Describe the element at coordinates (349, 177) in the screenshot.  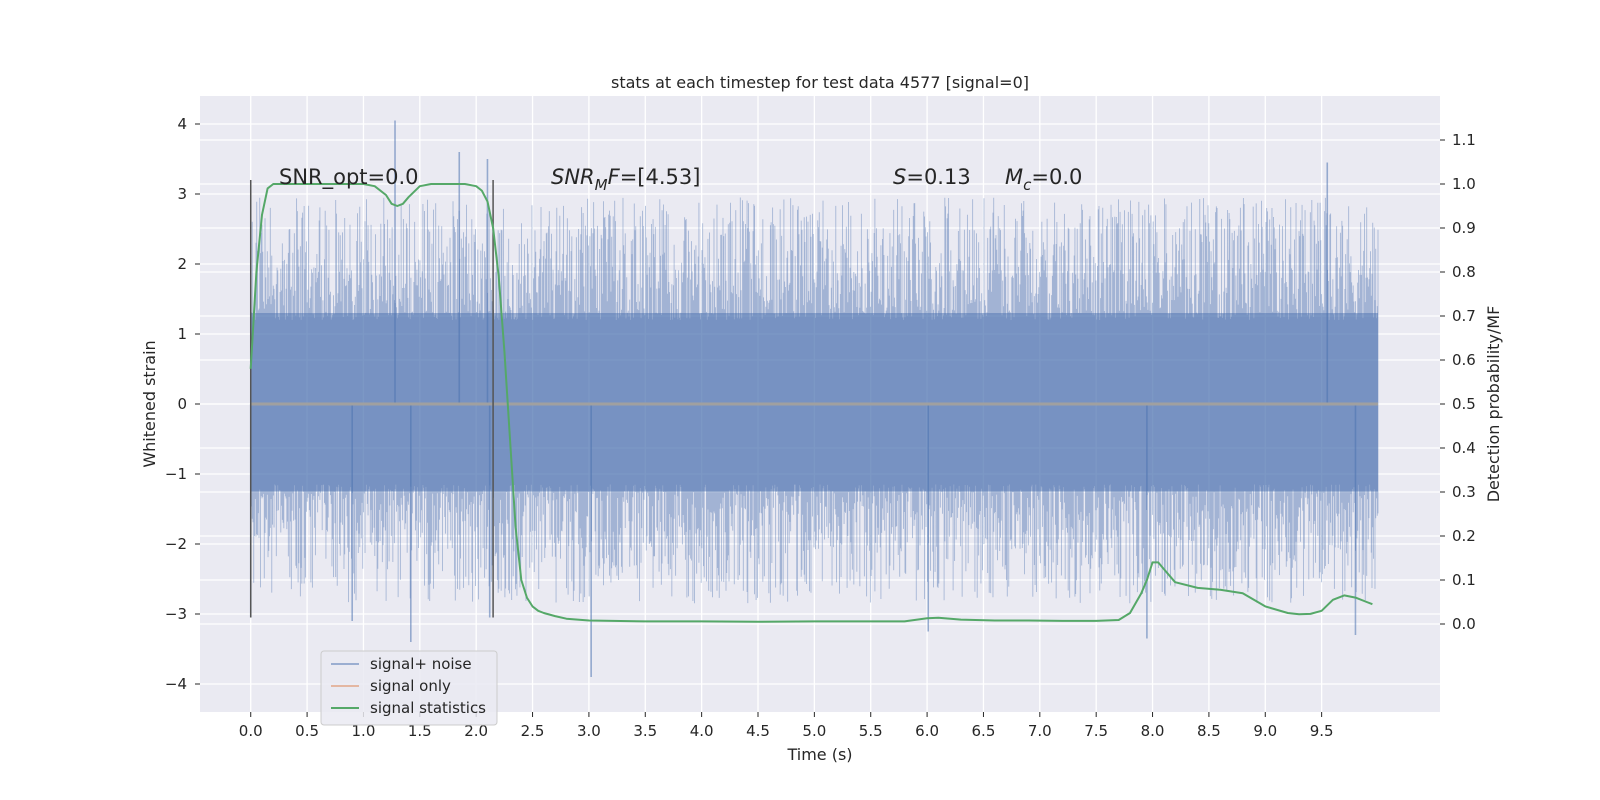
I see `annotation-snr-opt: SNR_opt=0.0` at that location.